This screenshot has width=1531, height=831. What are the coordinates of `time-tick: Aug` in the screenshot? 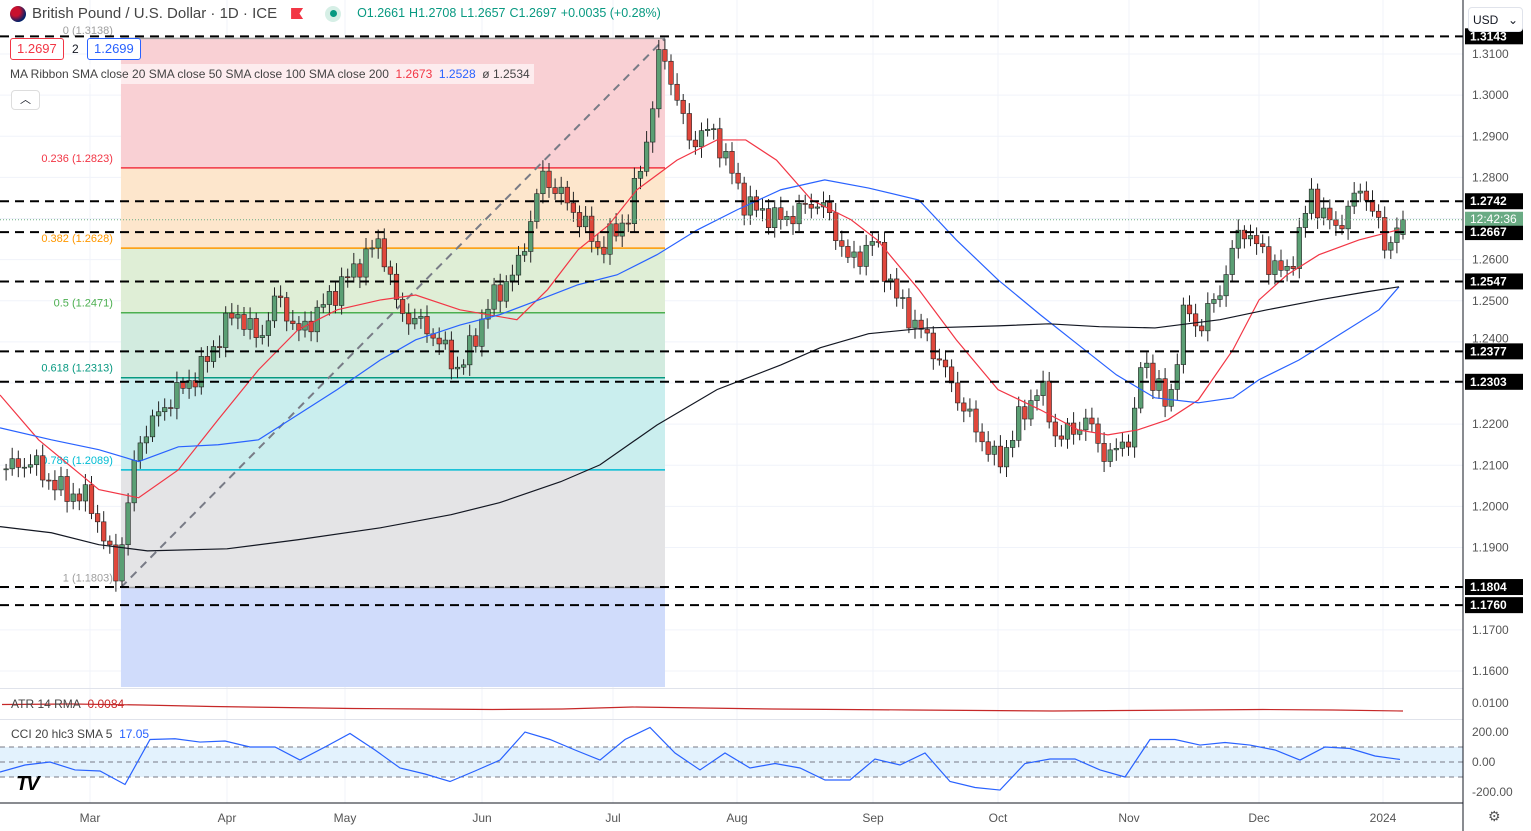 It's located at (736, 818).